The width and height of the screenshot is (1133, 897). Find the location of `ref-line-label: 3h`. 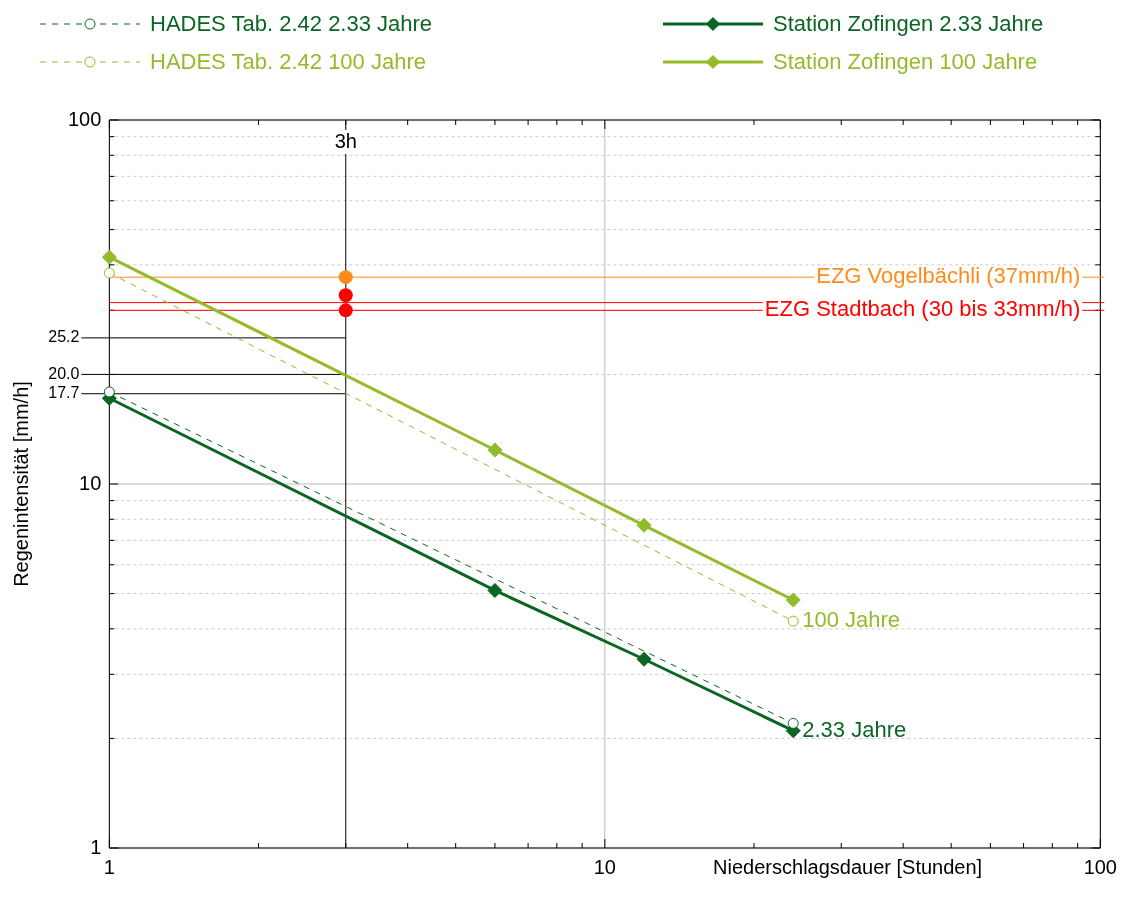

ref-line-label: 3h is located at coordinates (345, 140).